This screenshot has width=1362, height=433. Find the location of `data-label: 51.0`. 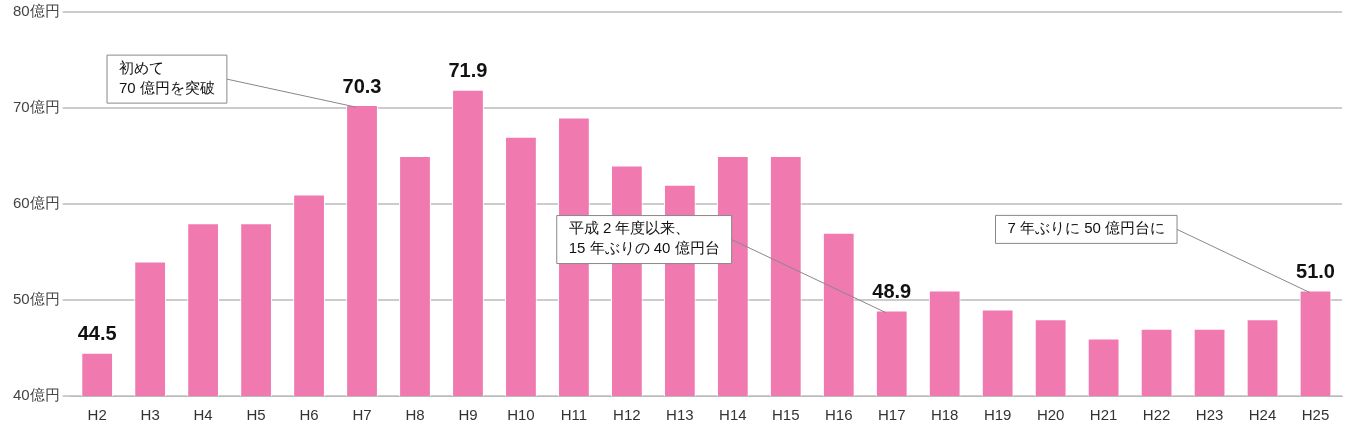

data-label: 51.0 is located at coordinates (1315, 270).